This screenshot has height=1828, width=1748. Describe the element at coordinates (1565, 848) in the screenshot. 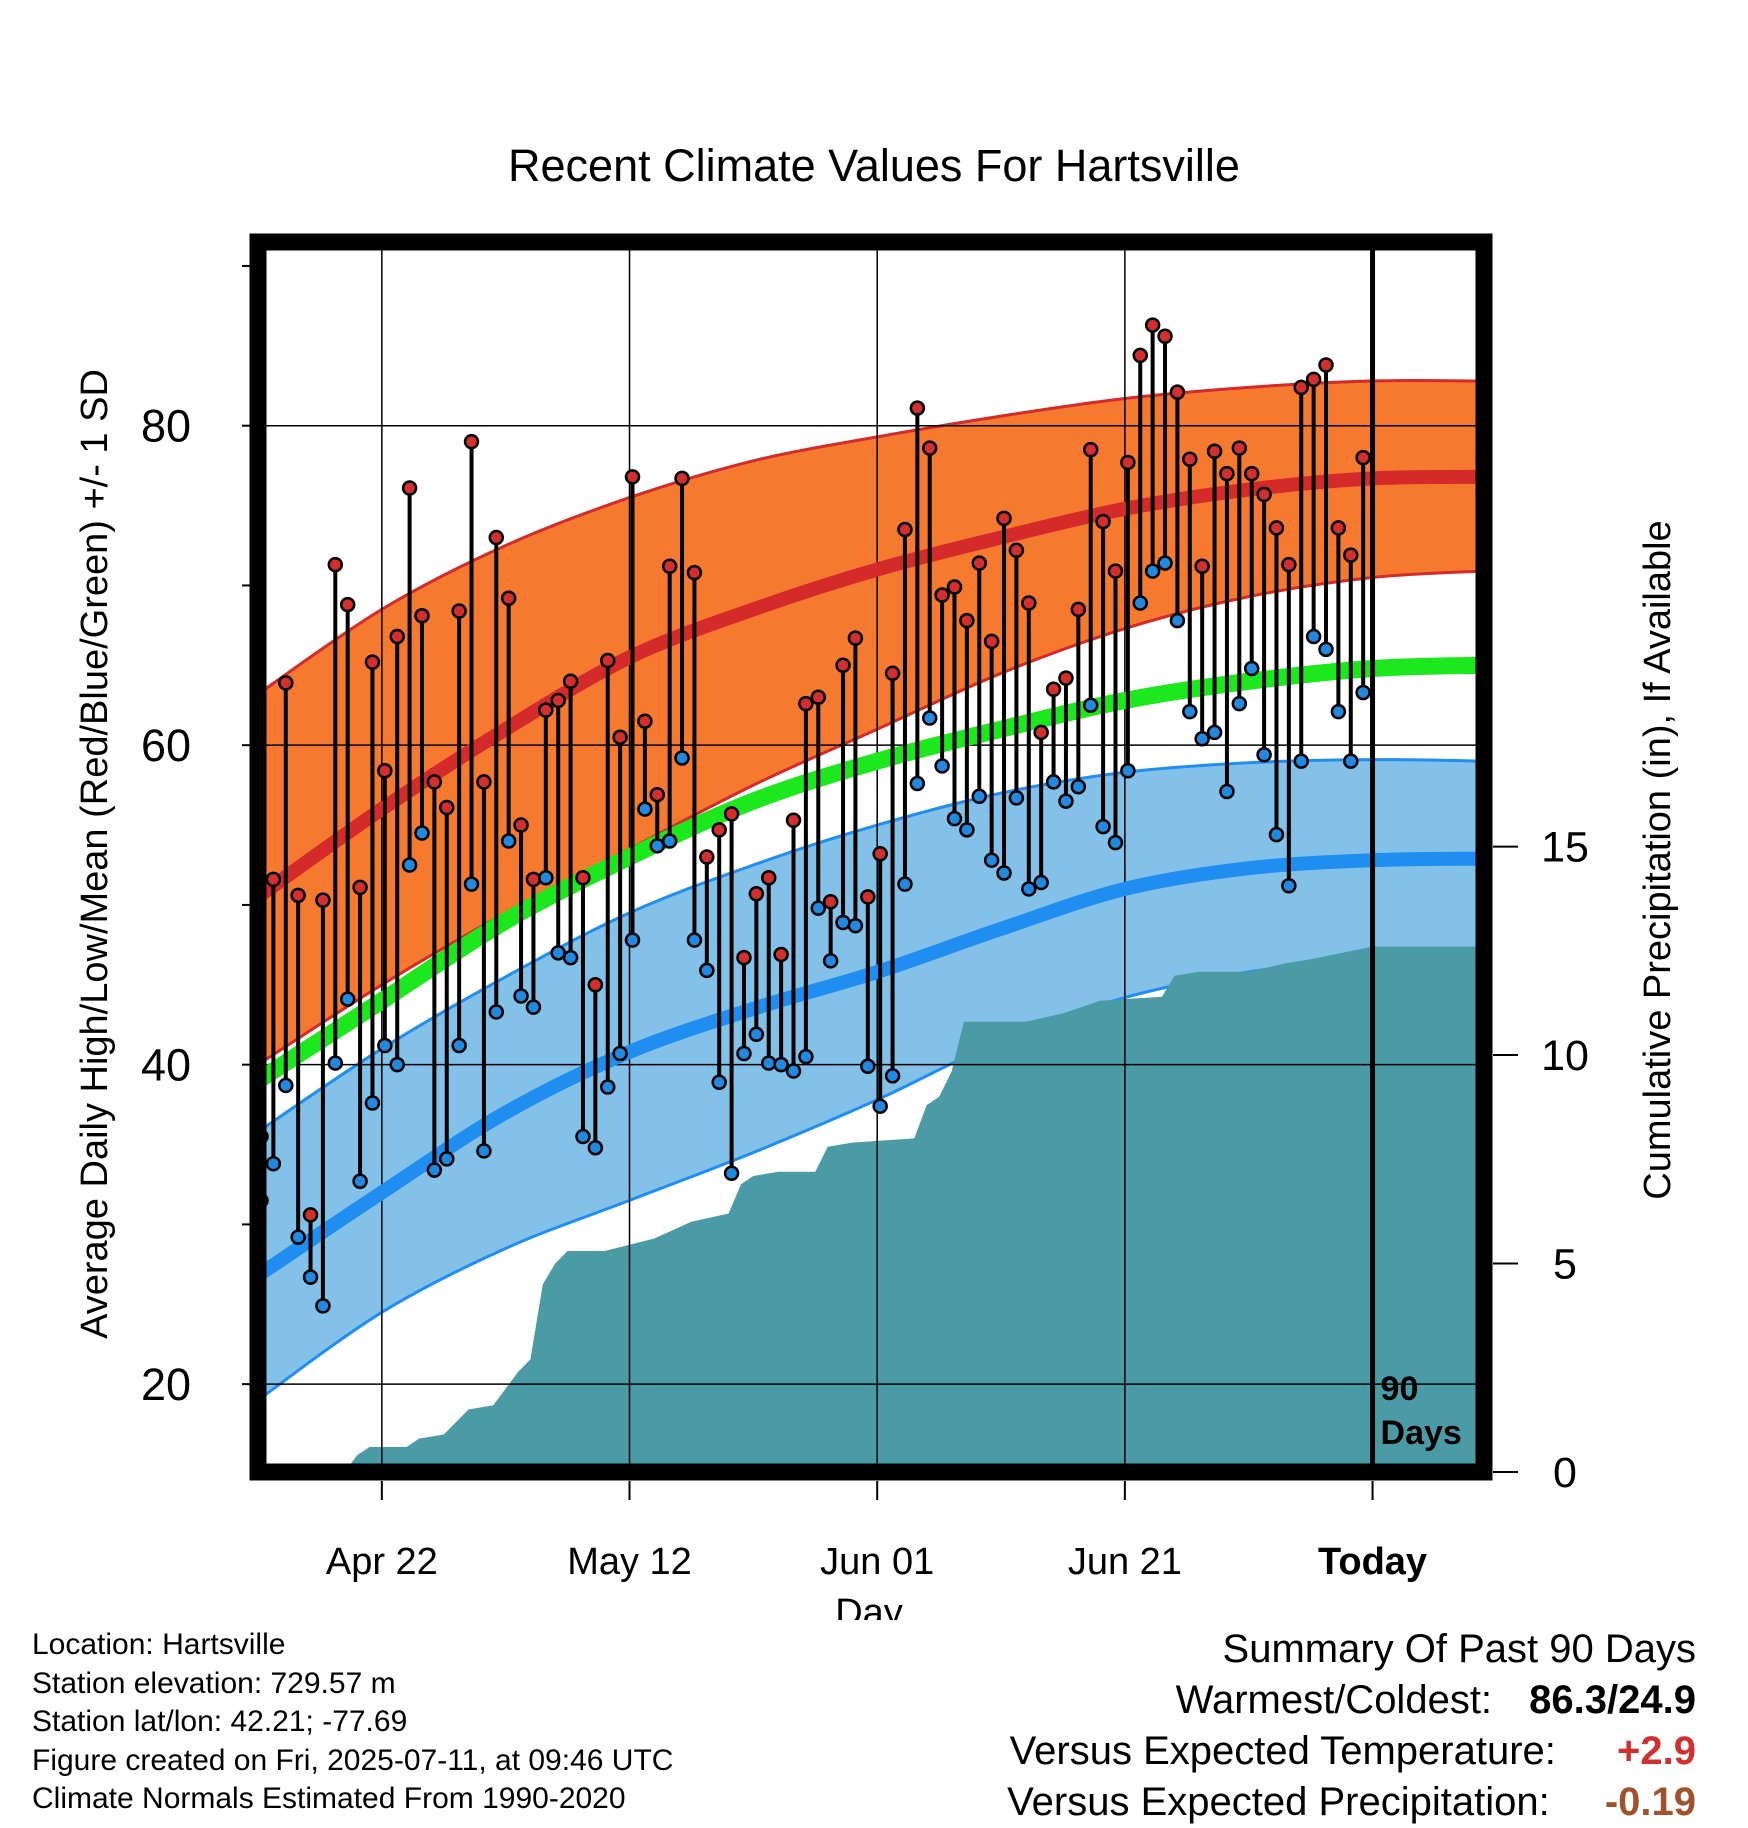

I see `y2-tick-label: 15` at that location.